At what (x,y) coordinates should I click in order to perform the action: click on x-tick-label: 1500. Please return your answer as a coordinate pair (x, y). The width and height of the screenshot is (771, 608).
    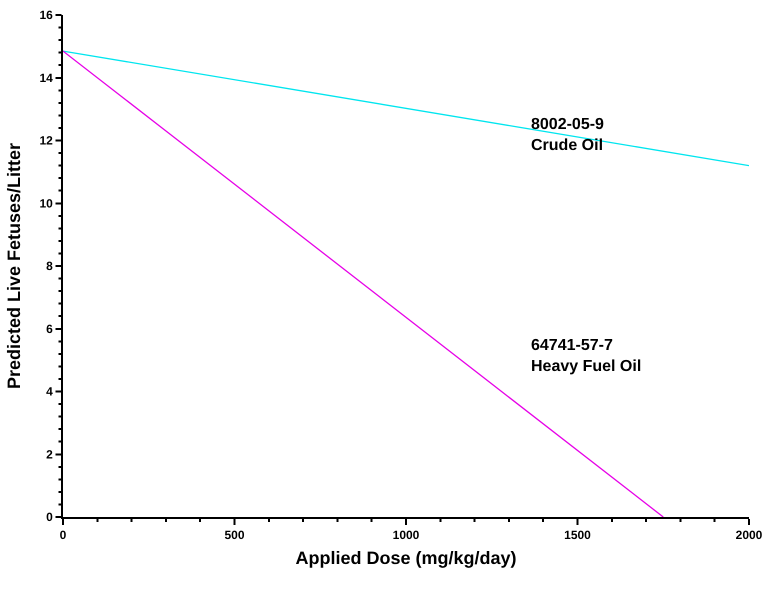
    Looking at the image, I should click on (578, 535).